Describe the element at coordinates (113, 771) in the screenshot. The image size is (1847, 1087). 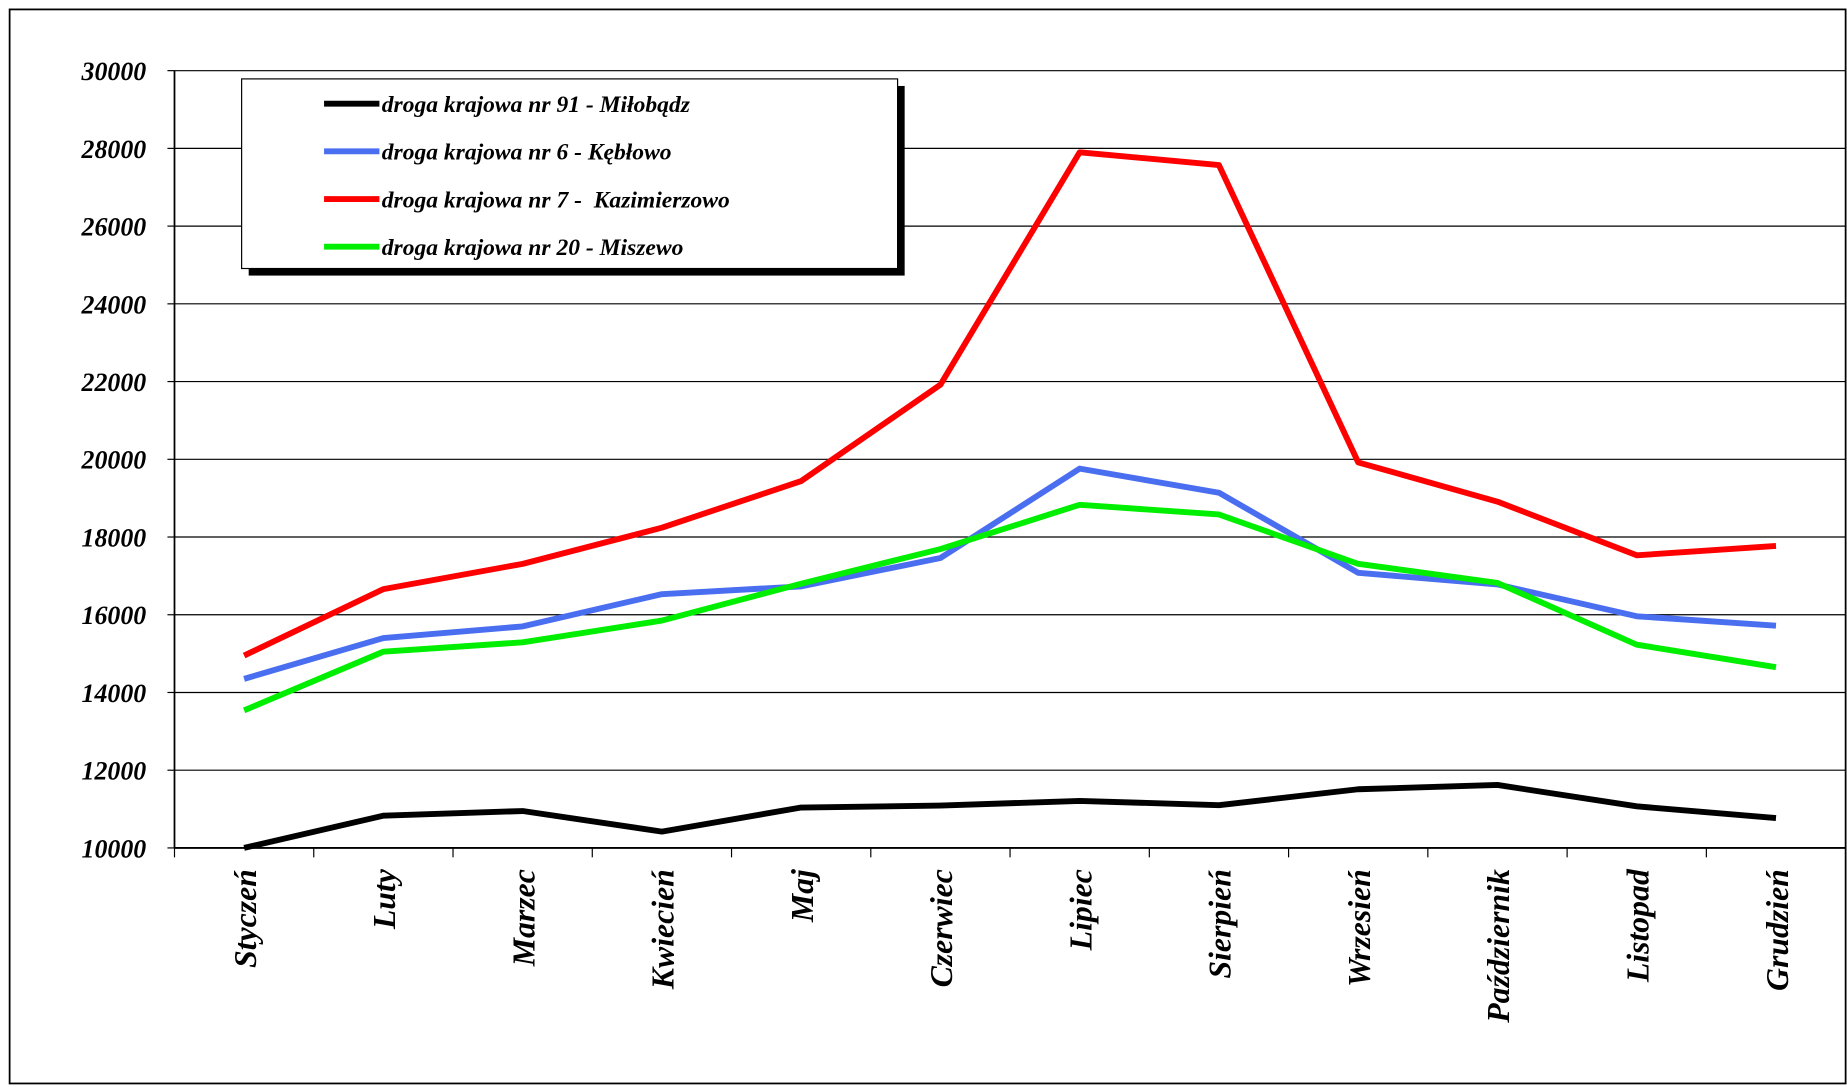
I see `y-tick-label: 12000` at that location.